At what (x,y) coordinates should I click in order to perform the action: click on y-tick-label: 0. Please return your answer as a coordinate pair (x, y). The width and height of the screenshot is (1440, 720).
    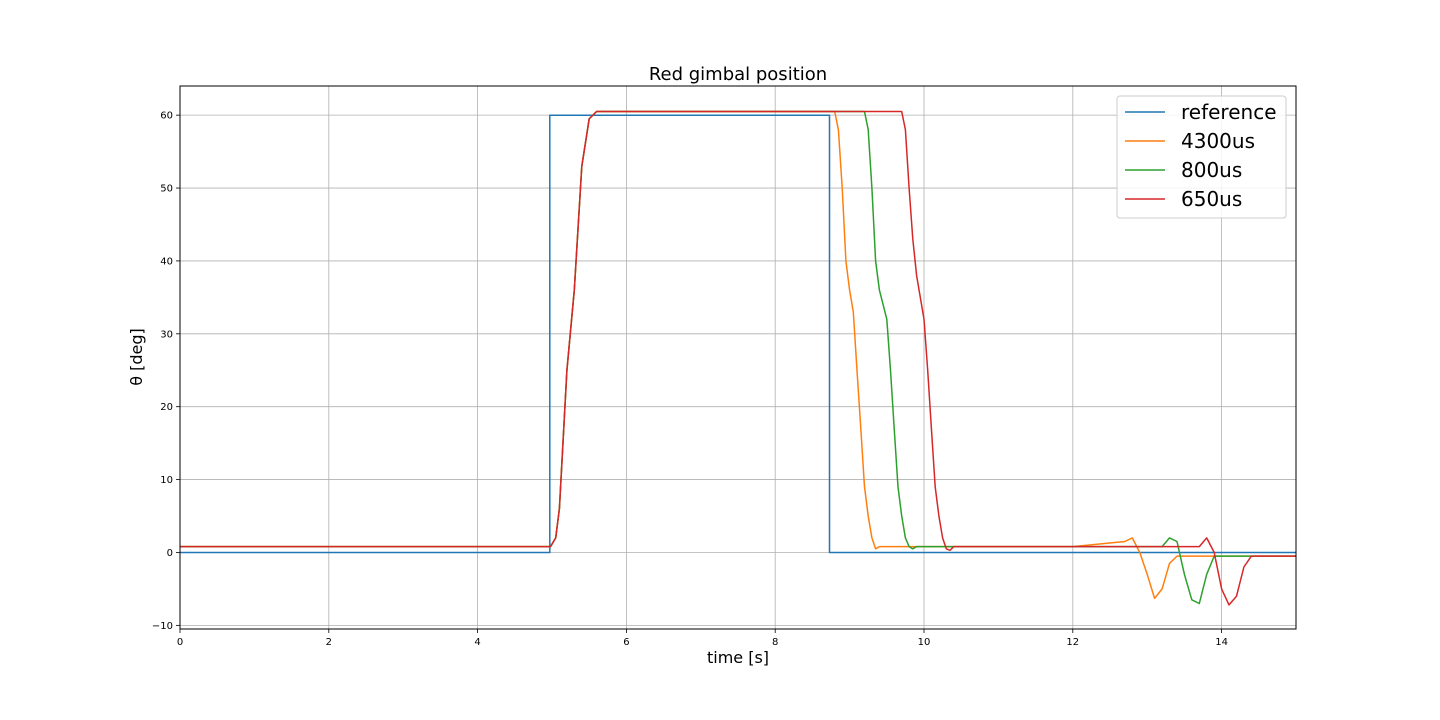
    Looking at the image, I should click on (170, 553).